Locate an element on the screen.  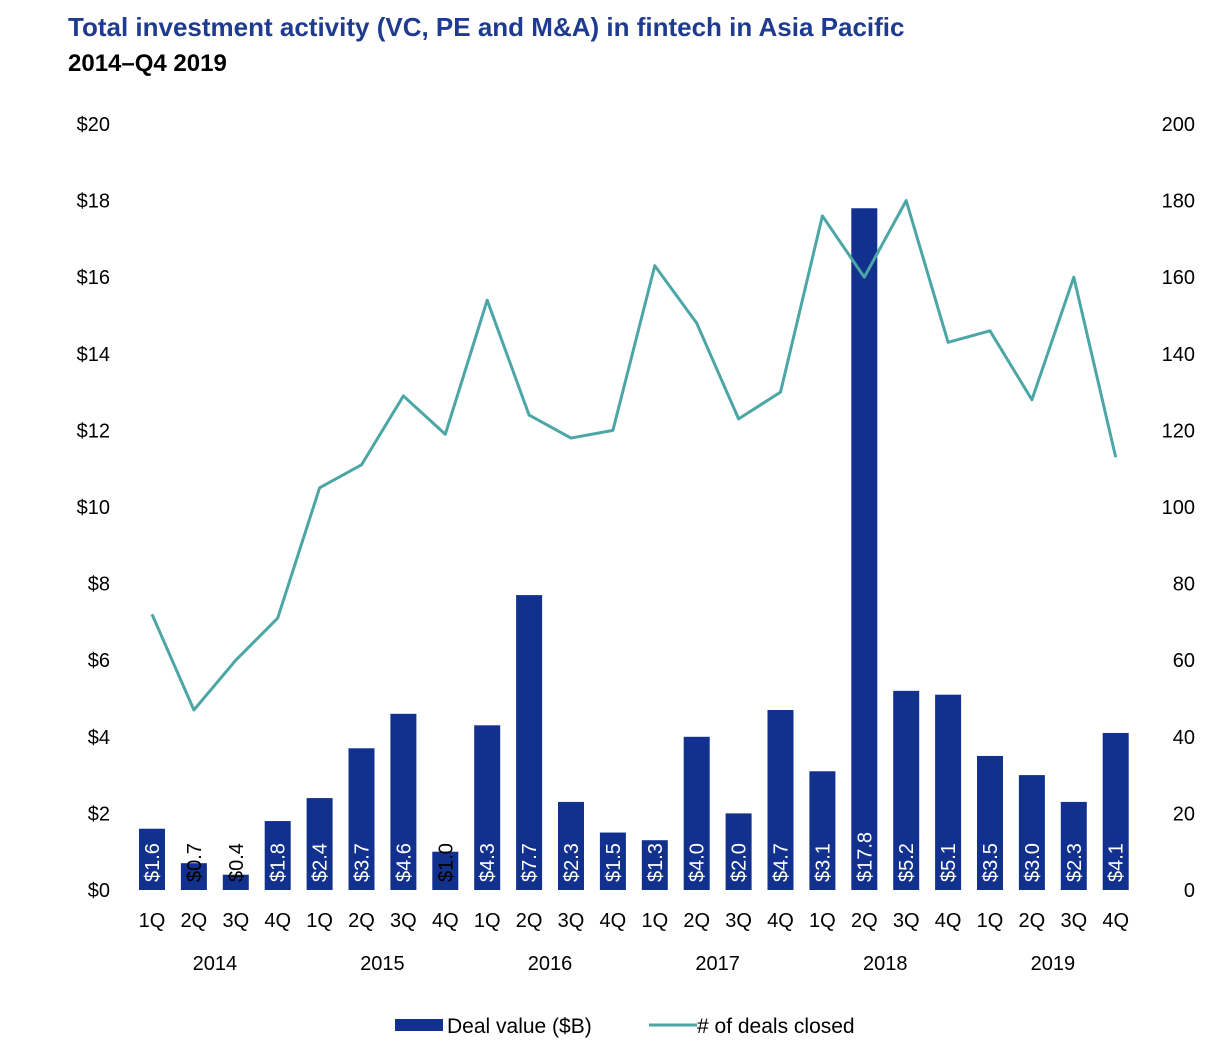
x-tick-year: 2018 is located at coordinates (885, 964).